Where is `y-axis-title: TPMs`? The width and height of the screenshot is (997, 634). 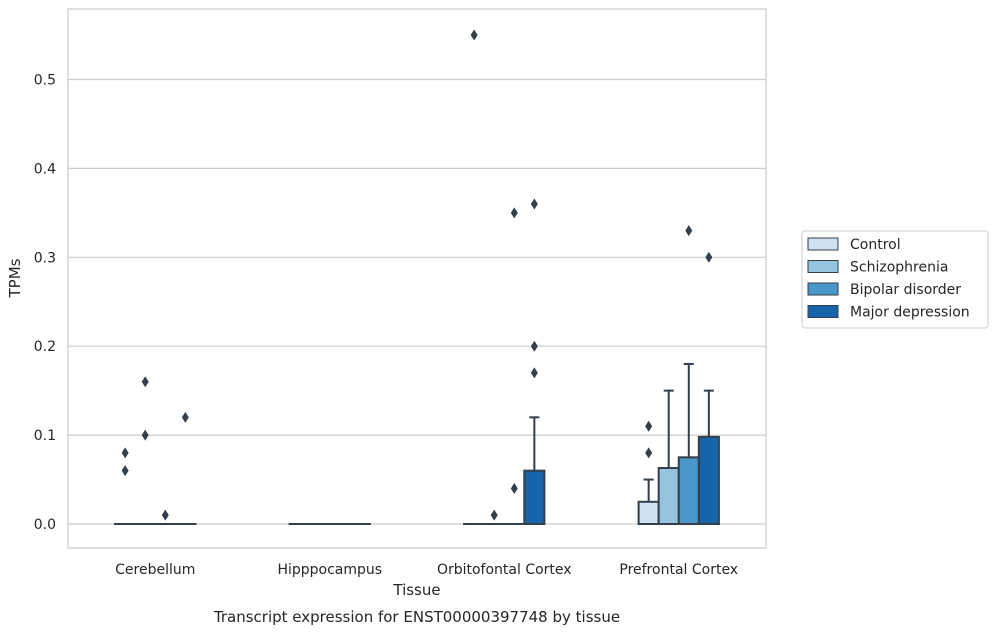
y-axis-title: TPMs is located at coordinates (15, 278).